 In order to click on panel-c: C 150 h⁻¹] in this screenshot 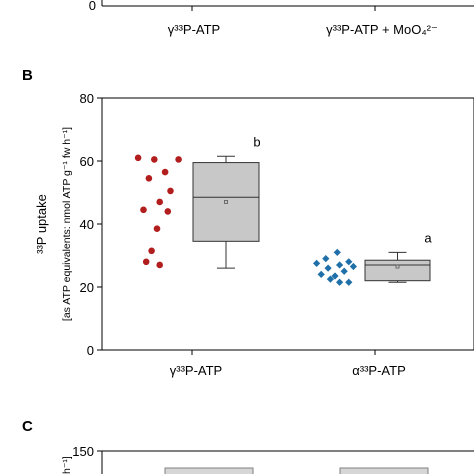, I will do `click(248, 446)`.